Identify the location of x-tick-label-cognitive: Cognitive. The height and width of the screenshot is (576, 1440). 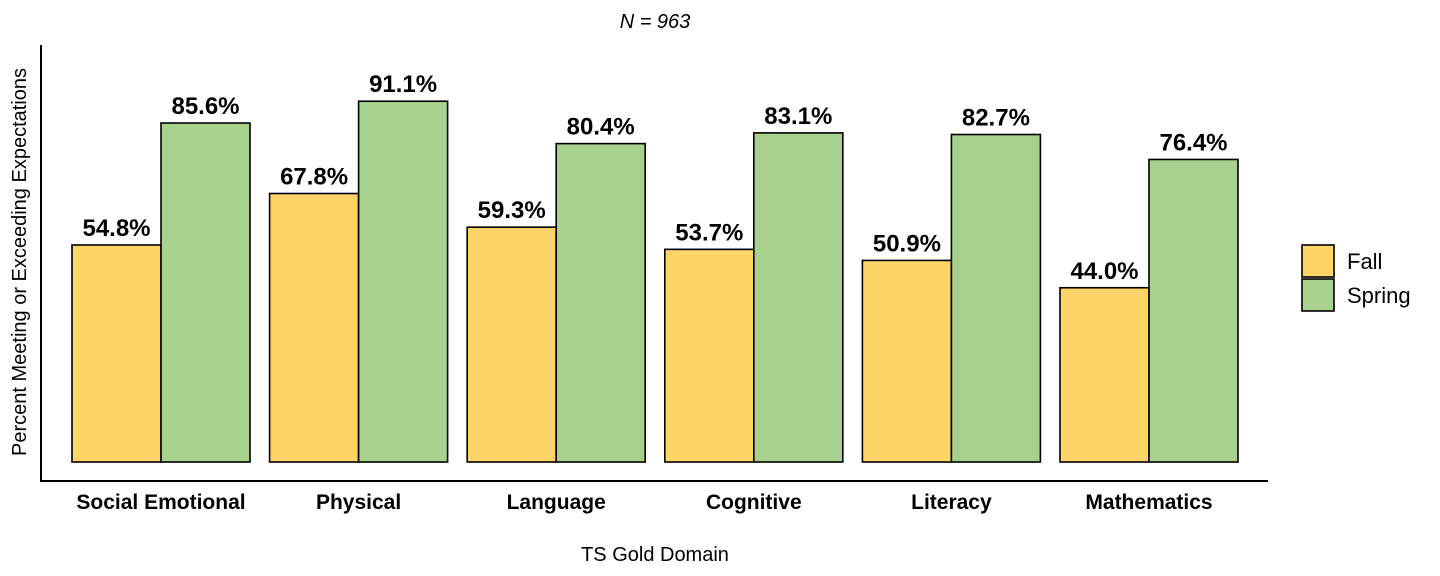
(754, 502).